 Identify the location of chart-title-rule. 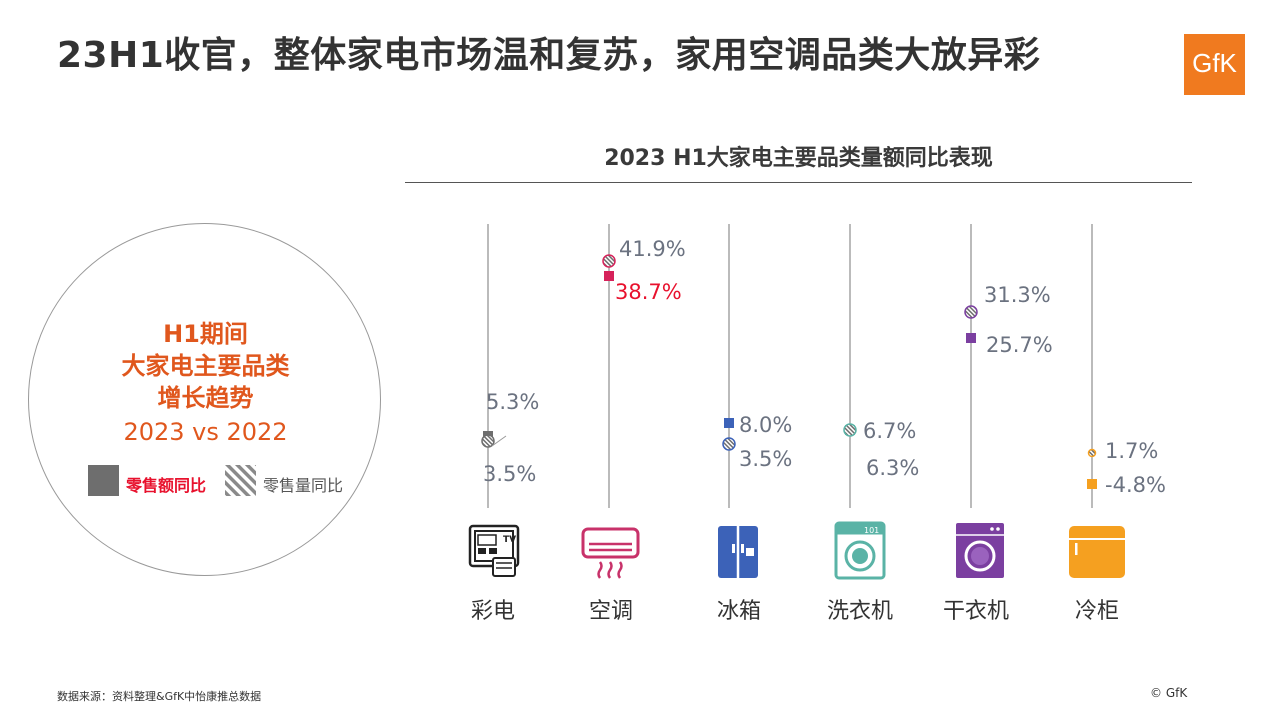
(798, 182).